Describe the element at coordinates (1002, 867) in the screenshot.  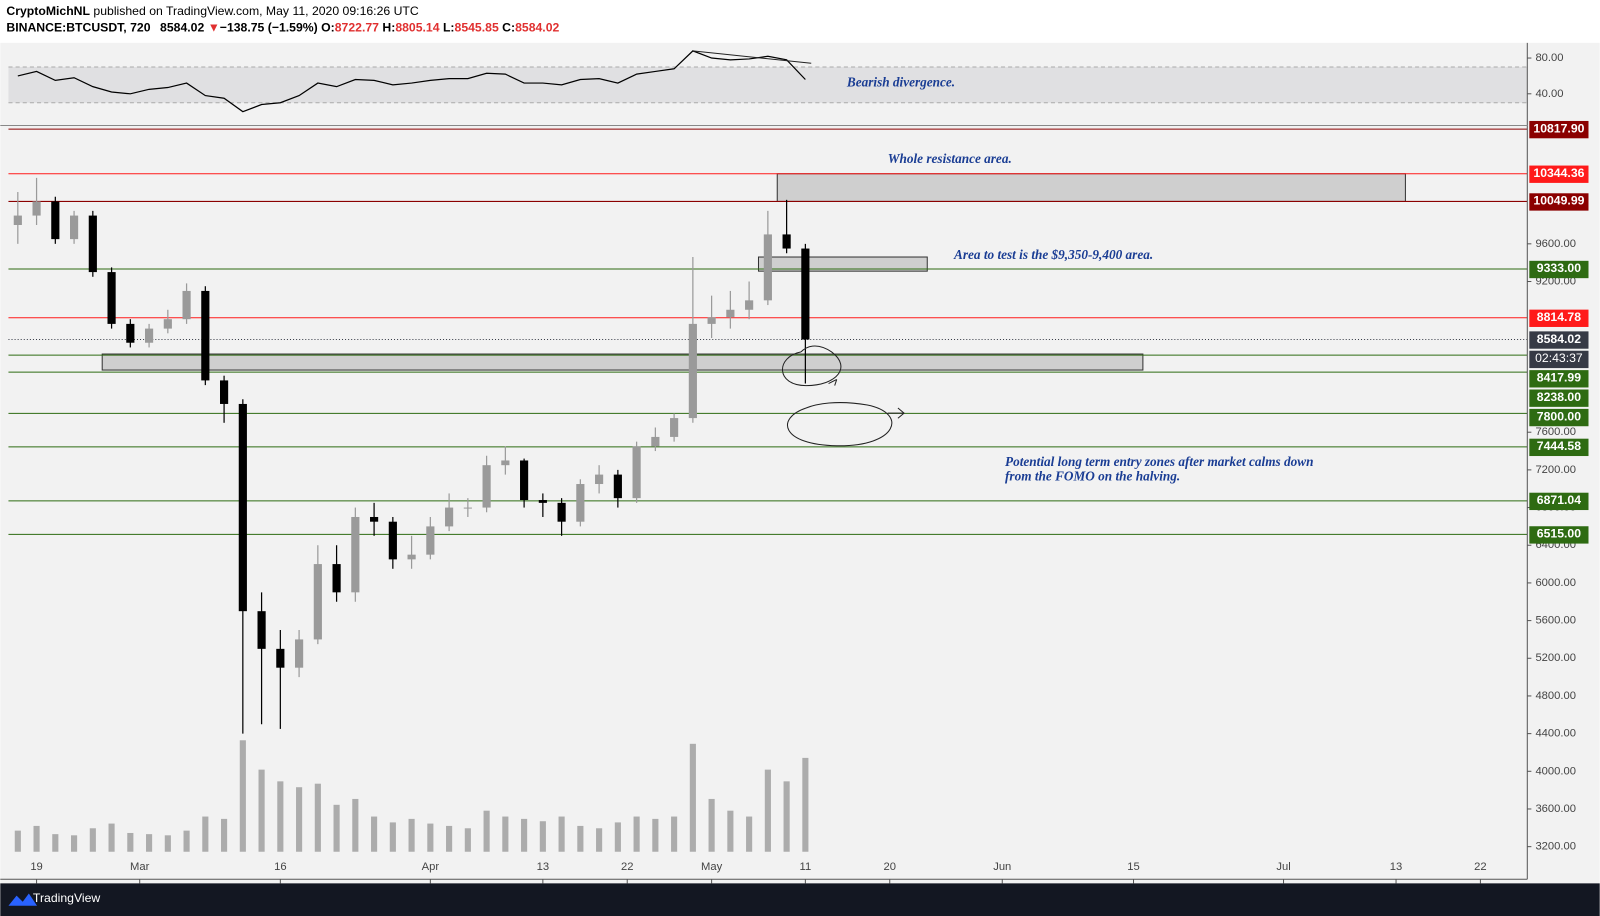
I see `x-tick-label: Jun` at that location.